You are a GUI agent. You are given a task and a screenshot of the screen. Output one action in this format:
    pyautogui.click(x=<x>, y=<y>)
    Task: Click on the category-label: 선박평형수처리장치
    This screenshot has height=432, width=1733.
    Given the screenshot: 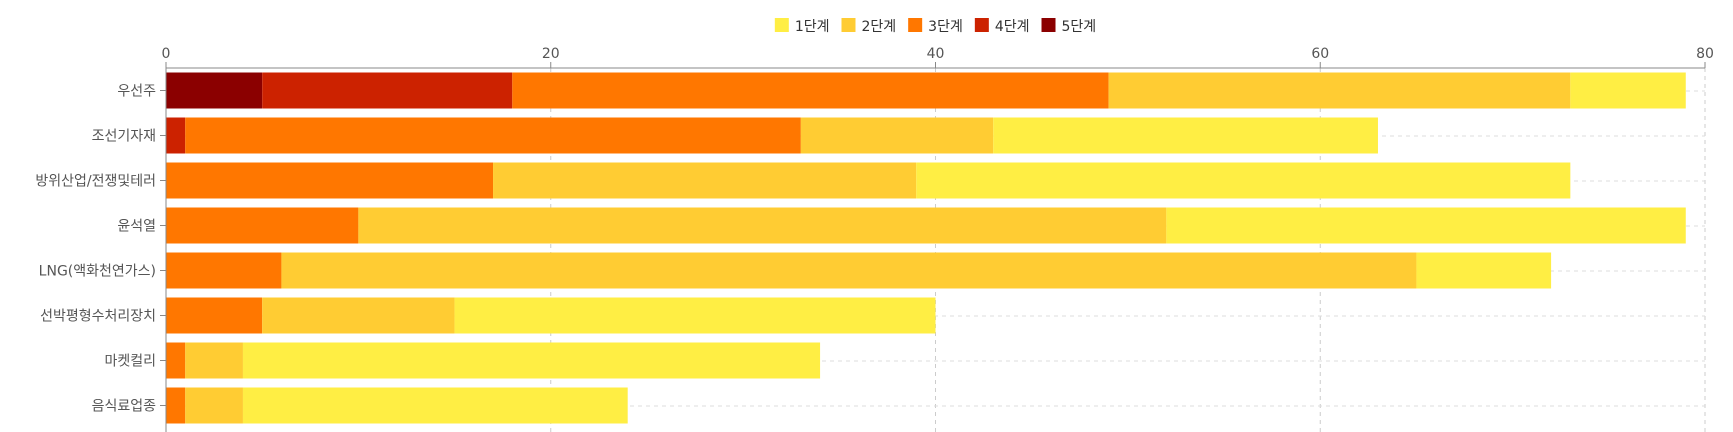 What is the action you would take?
    pyautogui.click(x=98, y=317)
    